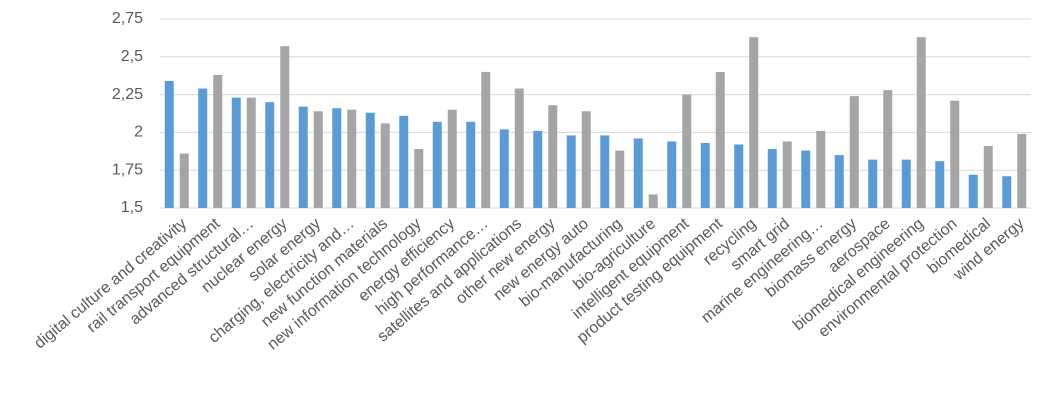 The image size is (1038, 407). What do you see at coordinates (127, 18) in the screenshot?
I see `y-tick-label: 2,75` at bounding box center [127, 18].